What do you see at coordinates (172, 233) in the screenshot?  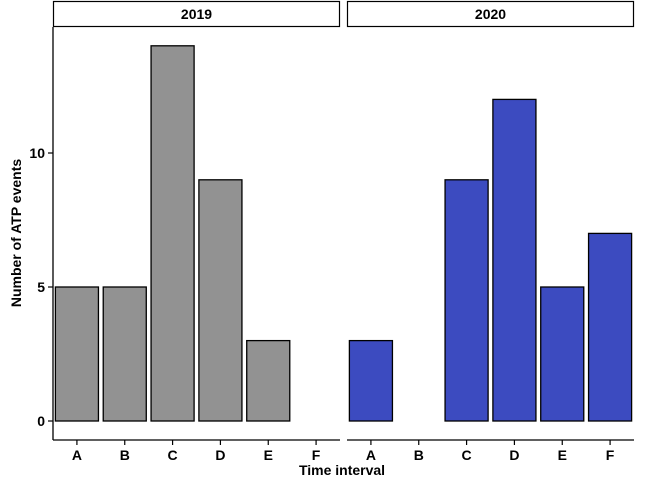 I see `bar-2019-C` at bounding box center [172, 233].